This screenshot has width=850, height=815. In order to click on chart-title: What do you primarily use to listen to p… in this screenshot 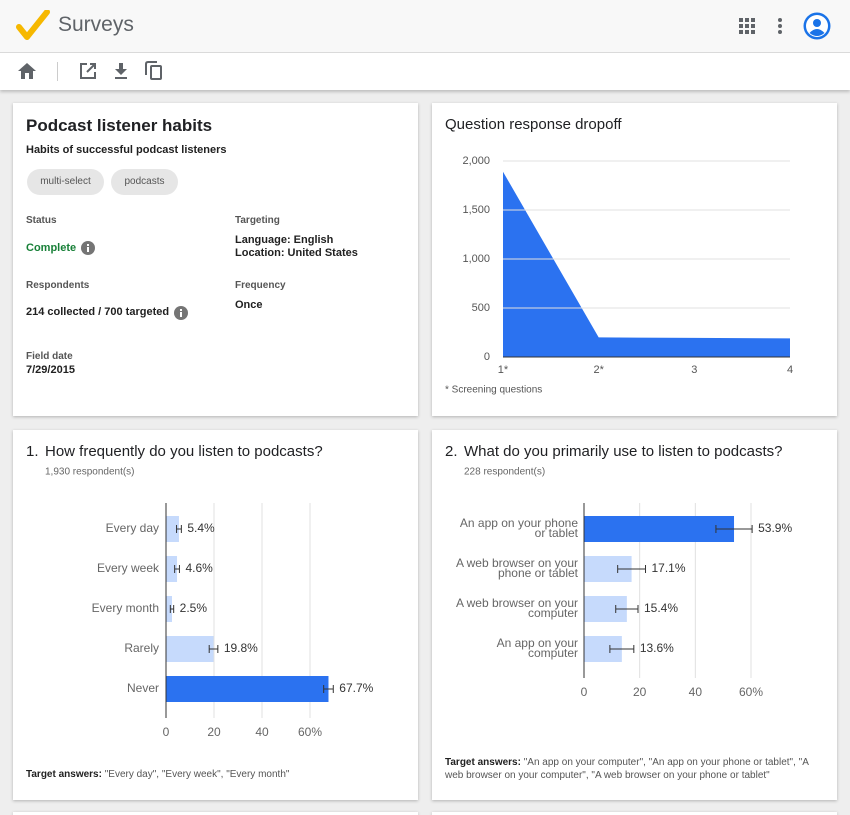, I will do `click(623, 451)`.